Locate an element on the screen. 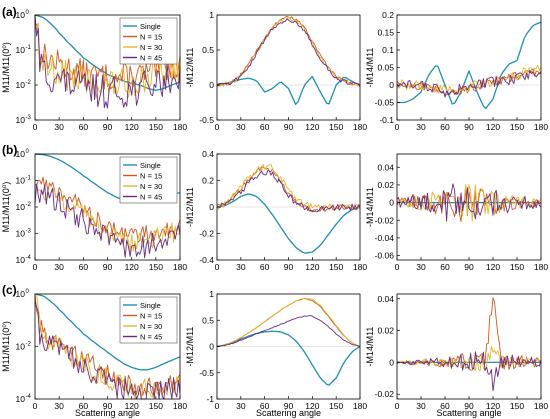 Image resolution: width=550 pixels, height=419 pixels. y-tick-label: 0.4 is located at coordinates (208, 154).